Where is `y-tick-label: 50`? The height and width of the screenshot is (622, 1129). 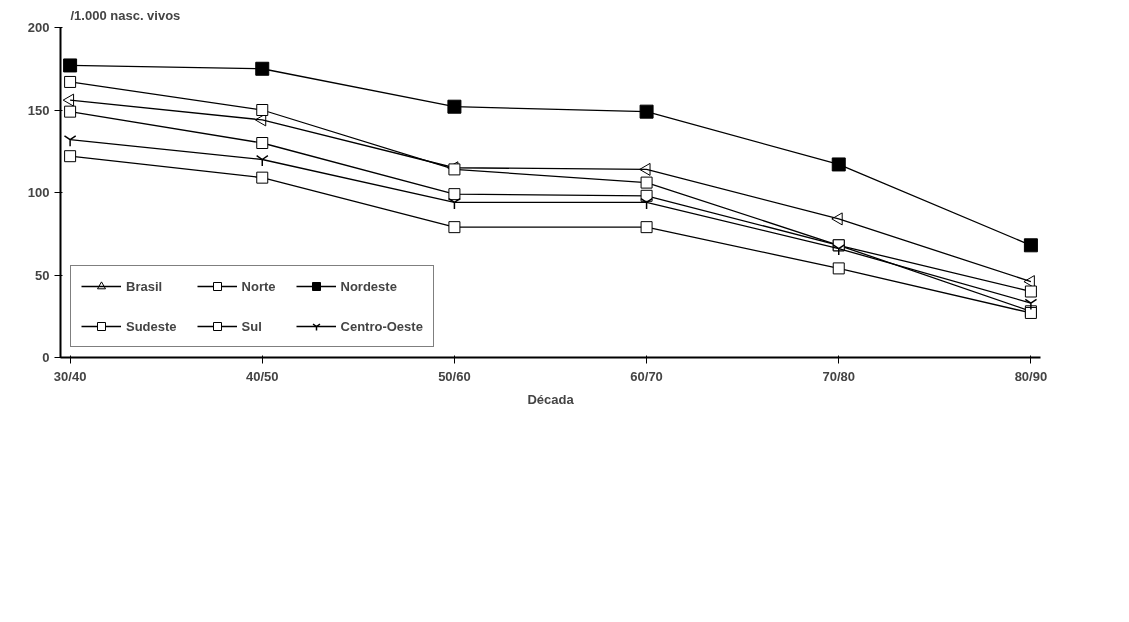
y-tick-label: 50 is located at coordinates (42, 275).